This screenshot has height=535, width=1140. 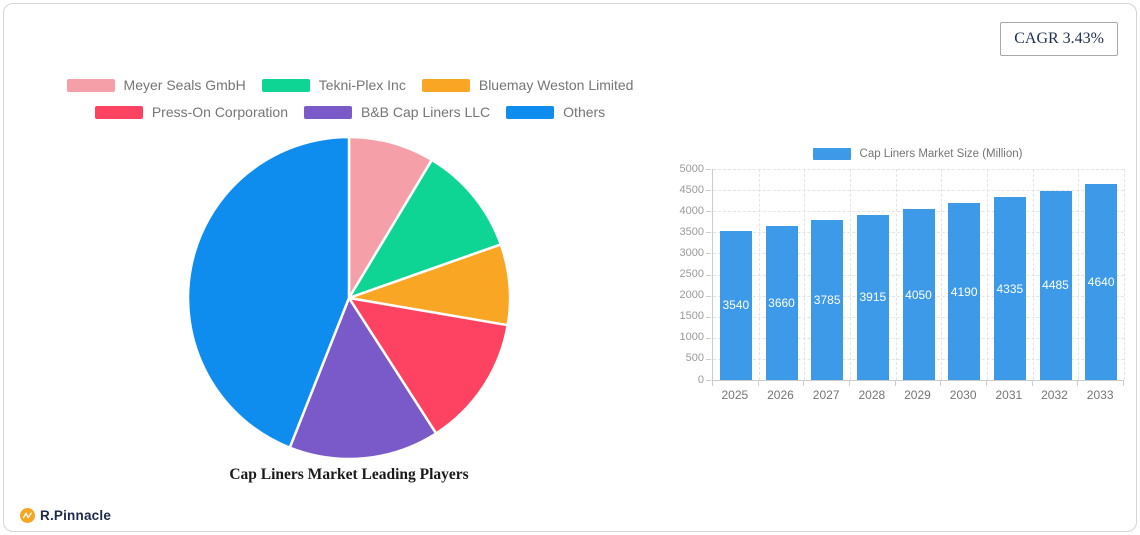 I want to click on pie-slice-b-b-cap-liners-llc, so click(x=363, y=378).